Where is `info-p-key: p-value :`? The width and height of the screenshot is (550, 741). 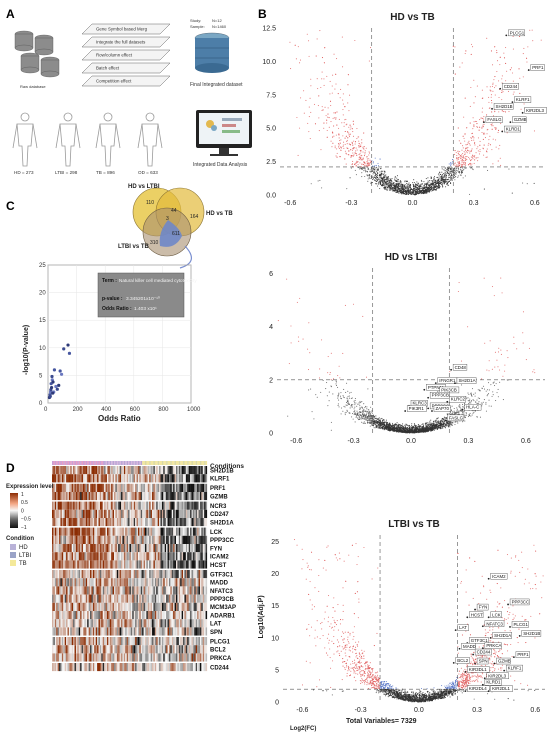
info-p-key: p-value : is located at coordinates (112, 299).